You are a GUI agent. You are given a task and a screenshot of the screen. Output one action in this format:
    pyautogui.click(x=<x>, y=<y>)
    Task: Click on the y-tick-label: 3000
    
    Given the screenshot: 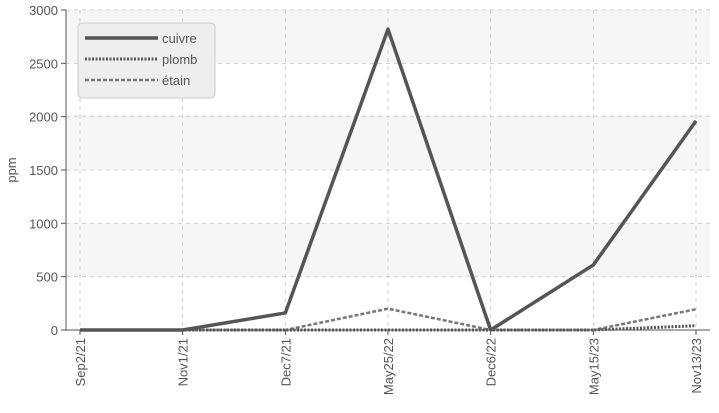 What is the action you would take?
    pyautogui.click(x=43, y=10)
    